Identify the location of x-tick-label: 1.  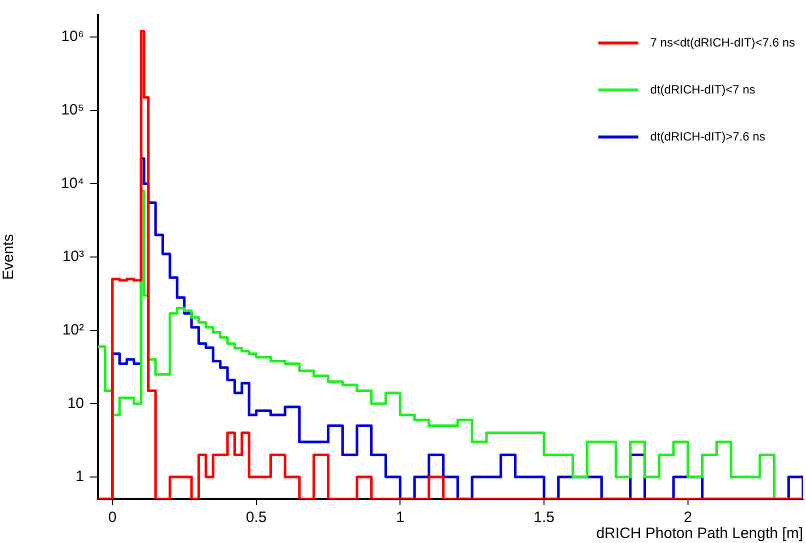
(400, 517).